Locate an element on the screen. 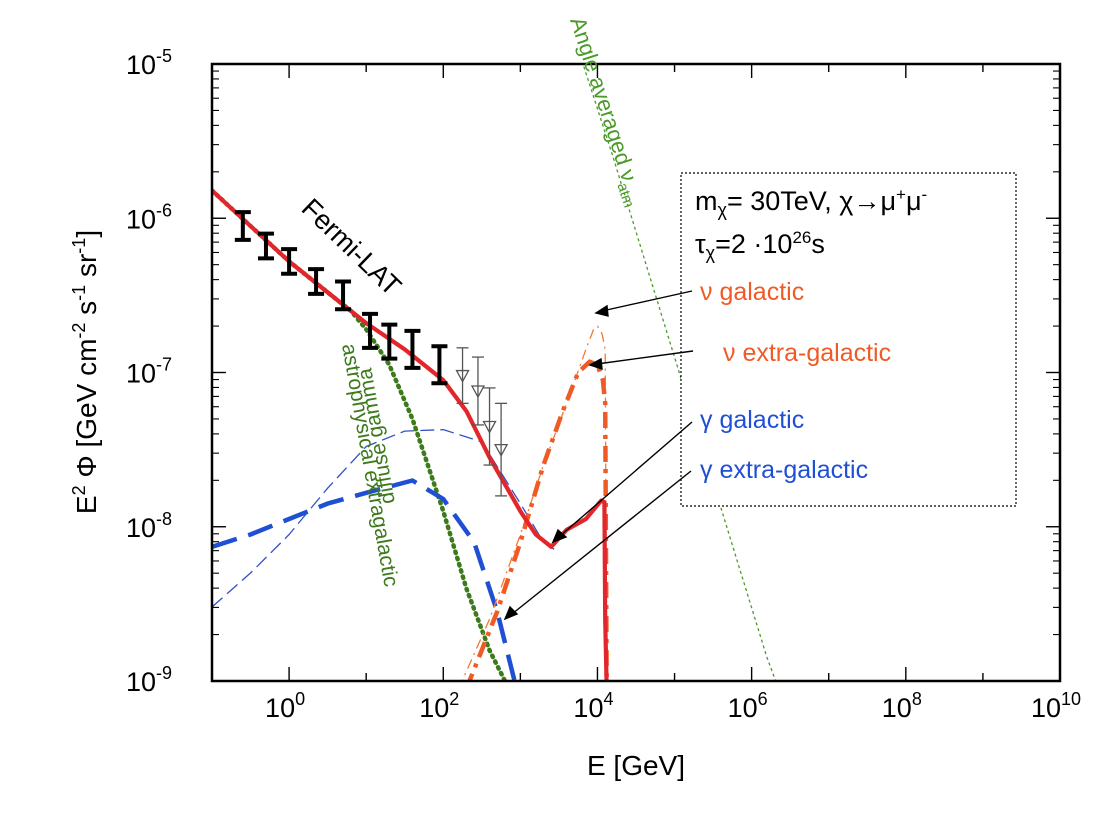  fermi-lat-label: Fermi-LAT is located at coordinates (351, 247).